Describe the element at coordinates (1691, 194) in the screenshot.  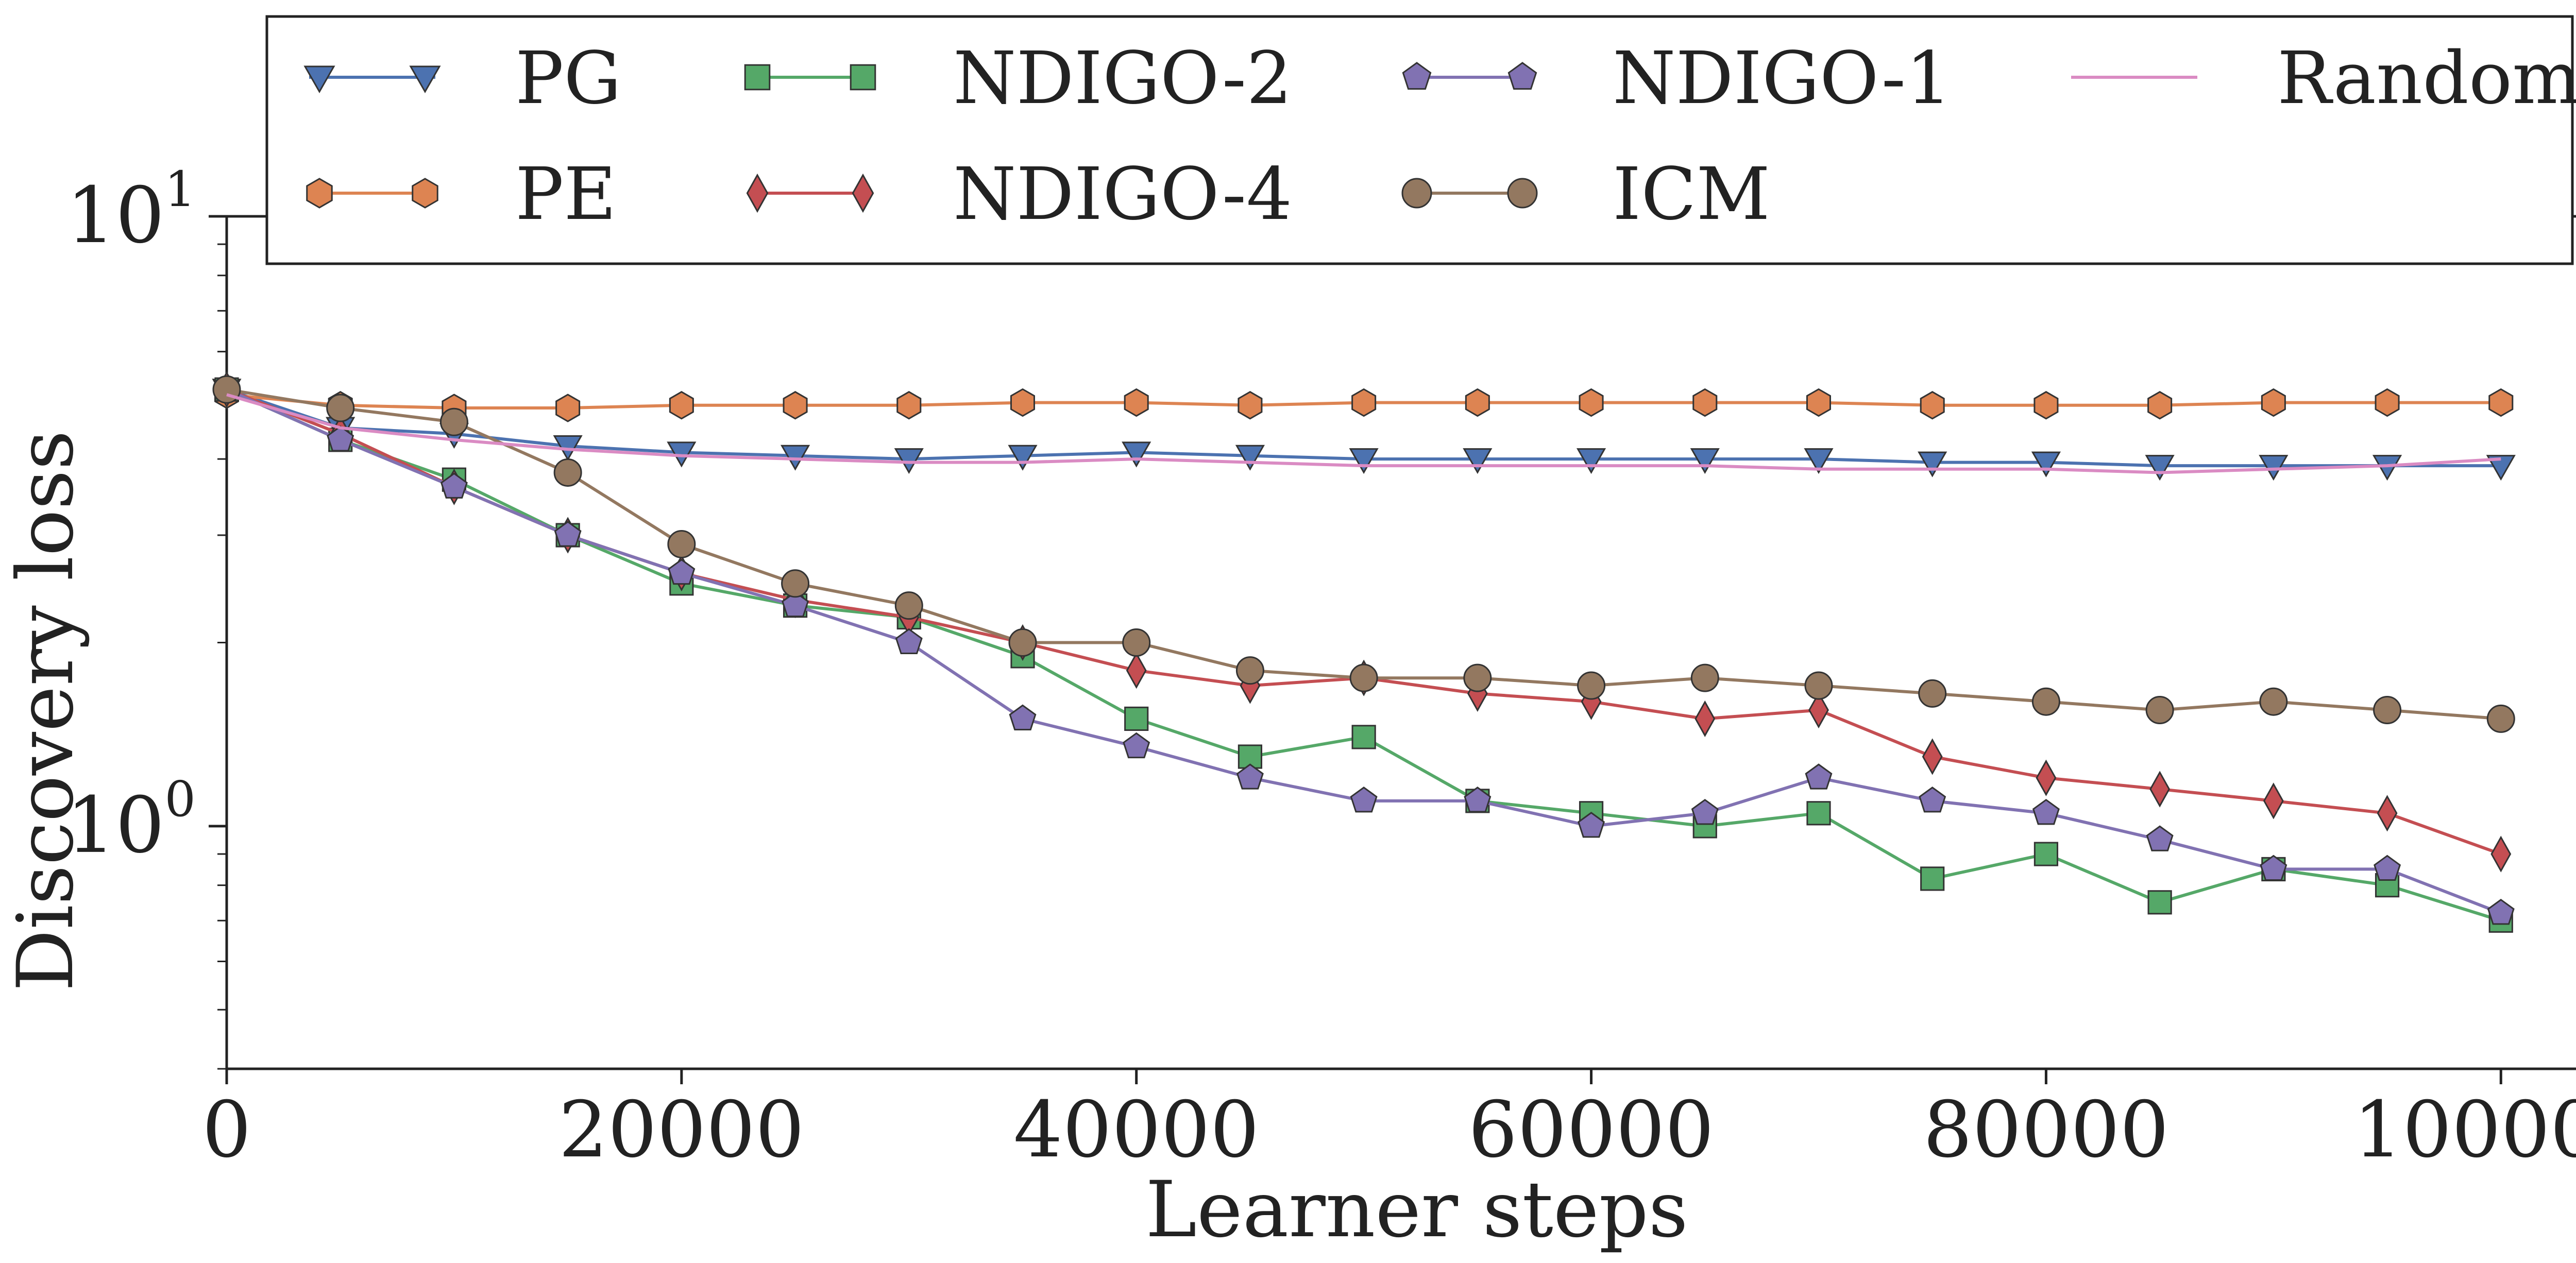
I see `legend-label: ICM` at that location.